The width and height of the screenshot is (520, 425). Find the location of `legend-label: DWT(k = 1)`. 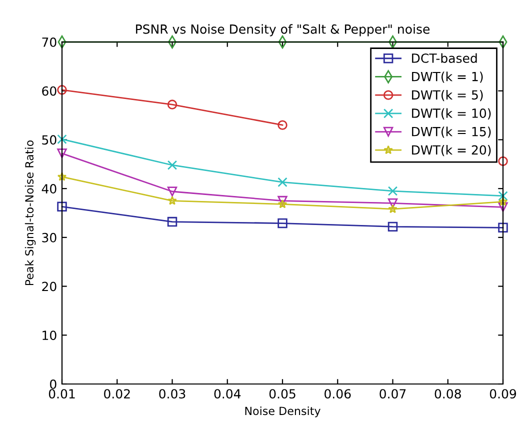

legend-label: DWT(k = 1) is located at coordinates (447, 77).